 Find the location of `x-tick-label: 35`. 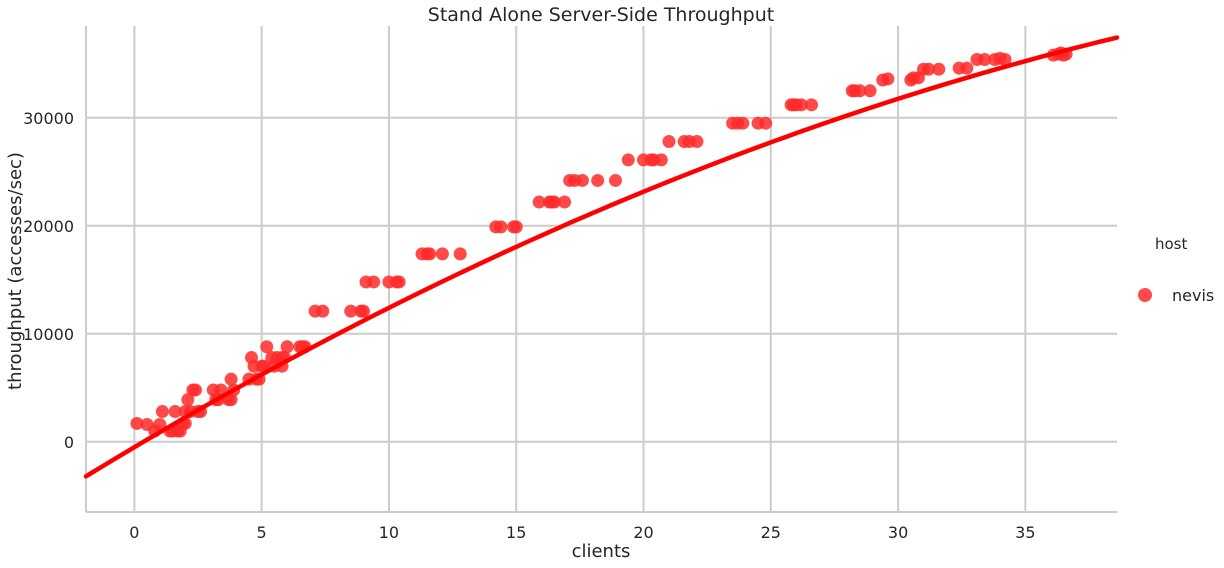

x-tick-label: 35 is located at coordinates (1025, 532).